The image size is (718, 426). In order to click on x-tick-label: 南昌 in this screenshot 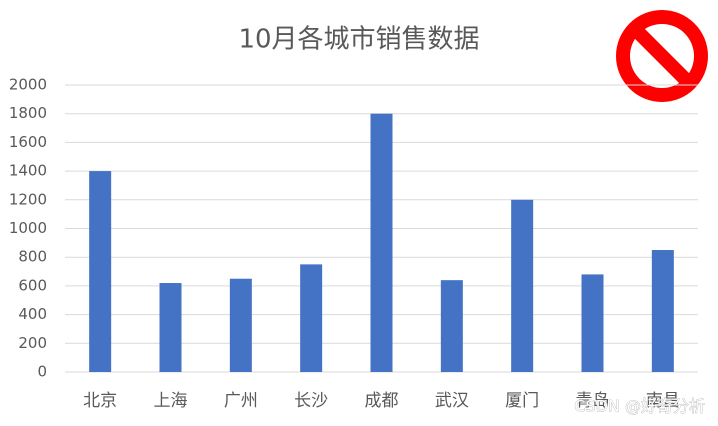, I will do `click(663, 401)`.